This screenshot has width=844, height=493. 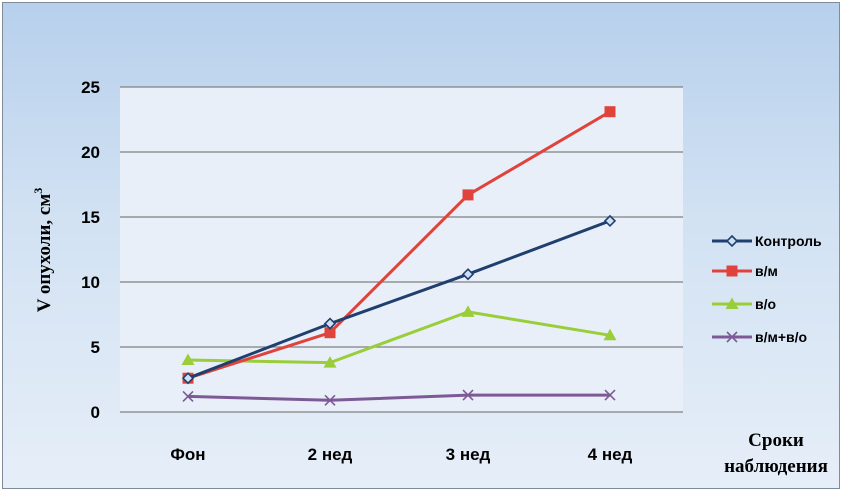 What do you see at coordinates (776, 466) in the screenshot?
I see `x-axis-title-line2: наблюдения` at bounding box center [776, 466].